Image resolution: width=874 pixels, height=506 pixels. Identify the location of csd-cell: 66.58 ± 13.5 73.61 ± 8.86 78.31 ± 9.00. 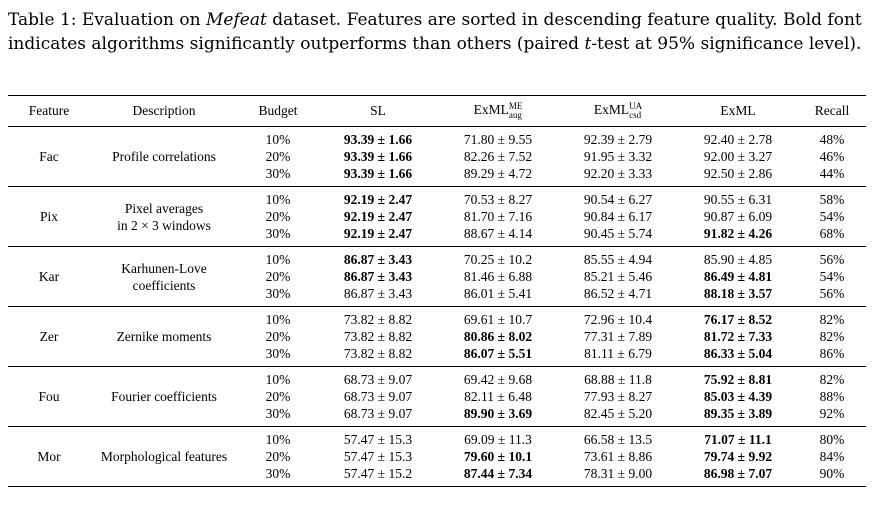
(618, 456).